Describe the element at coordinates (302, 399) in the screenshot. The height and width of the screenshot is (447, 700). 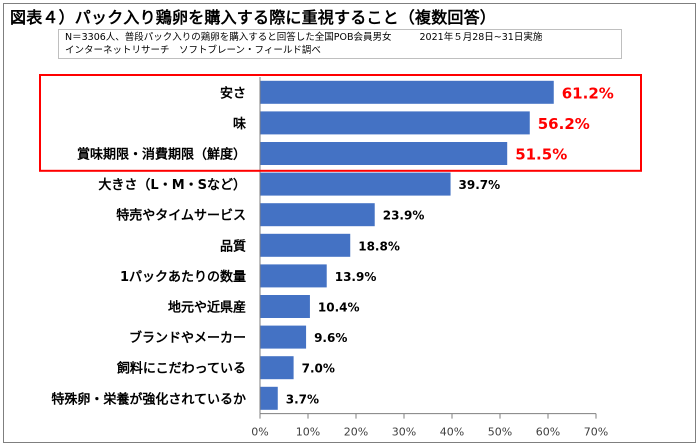
I see `value-label: 3.7%` at that location.